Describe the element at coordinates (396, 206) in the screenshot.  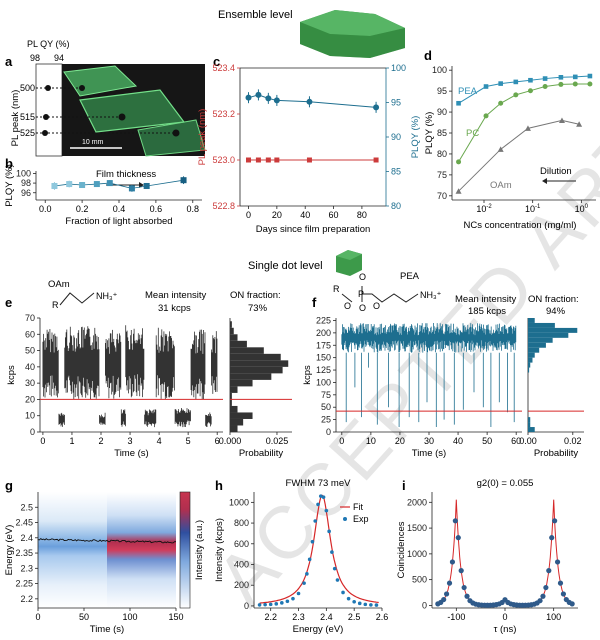
I see `panel-c-right-ytick-label: 80` at that location.